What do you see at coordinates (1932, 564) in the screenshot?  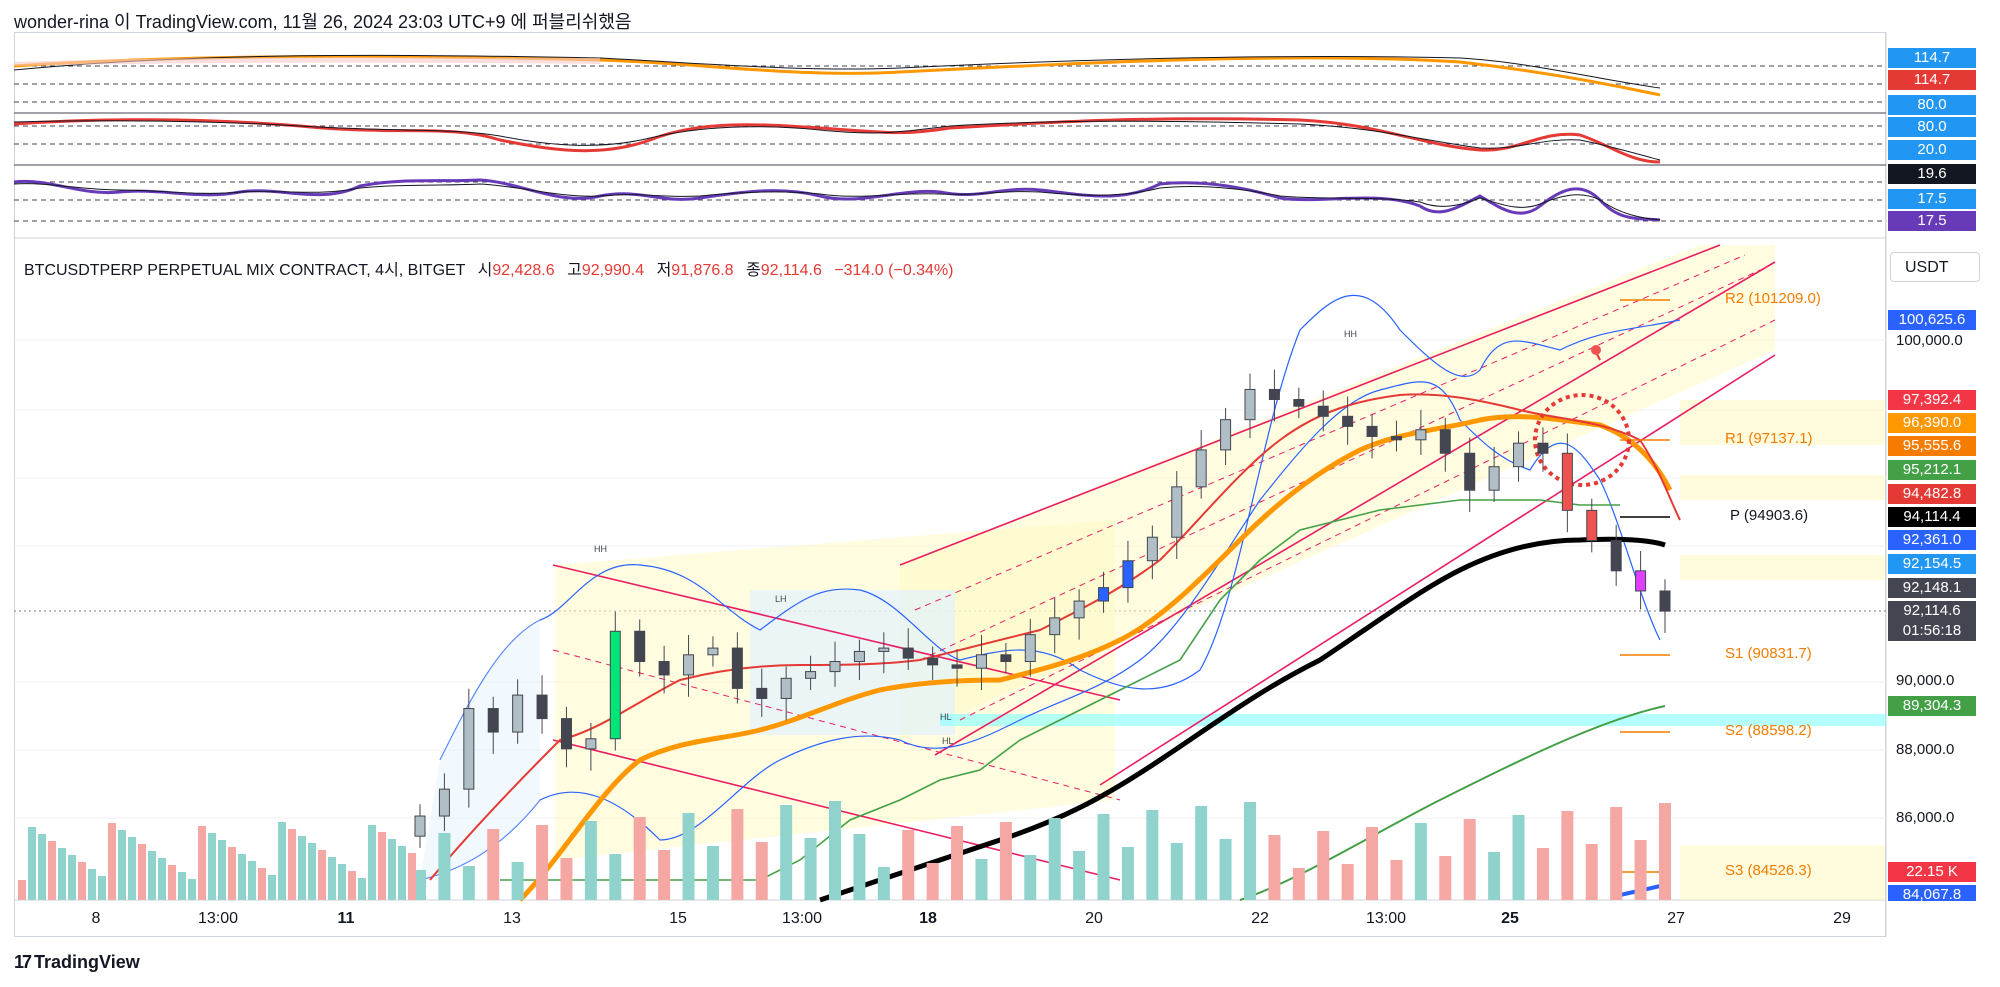 I see `price-badge: 92,154.5` at bounding box center [1932, 564].